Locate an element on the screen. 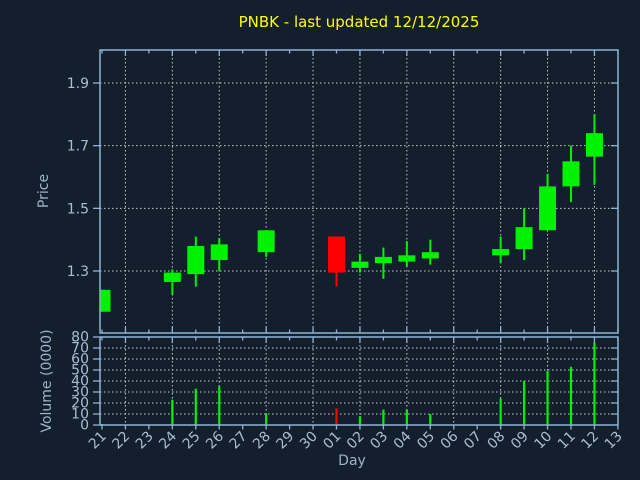 Image resolution: width=640 pixels, height=480 pixels. day-tick-label: 23 is located at coordinates (145, 441).